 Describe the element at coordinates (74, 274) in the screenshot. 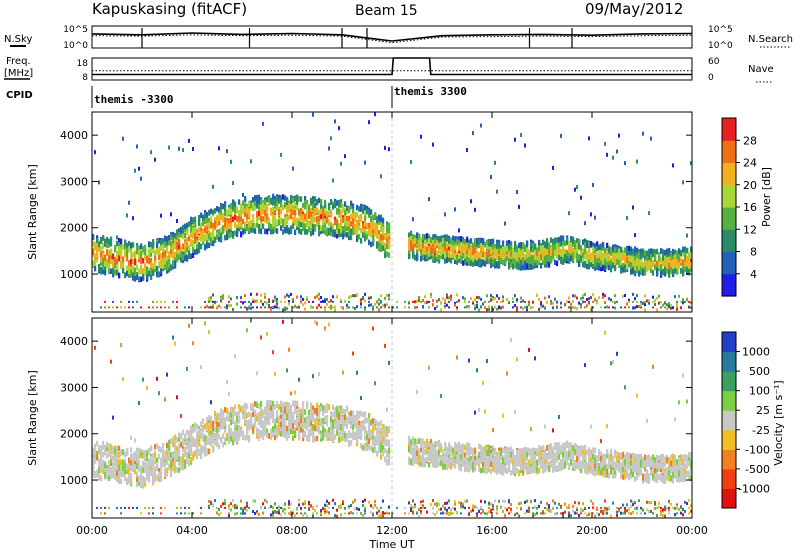

I see `y-tick-label: 1000` at that location.